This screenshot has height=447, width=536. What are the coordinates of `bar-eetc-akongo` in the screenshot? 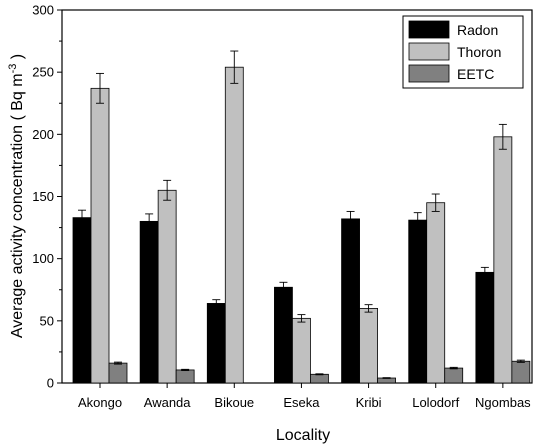 It's located at (118, 373).